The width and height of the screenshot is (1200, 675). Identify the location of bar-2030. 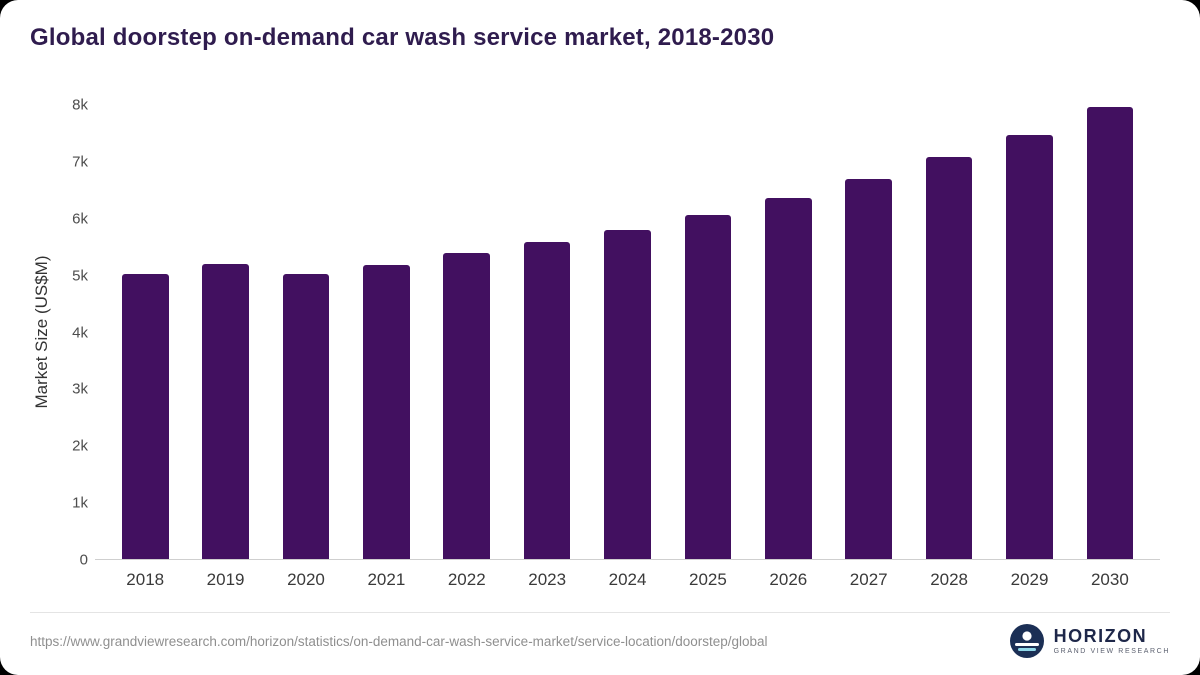
(1110, 333).